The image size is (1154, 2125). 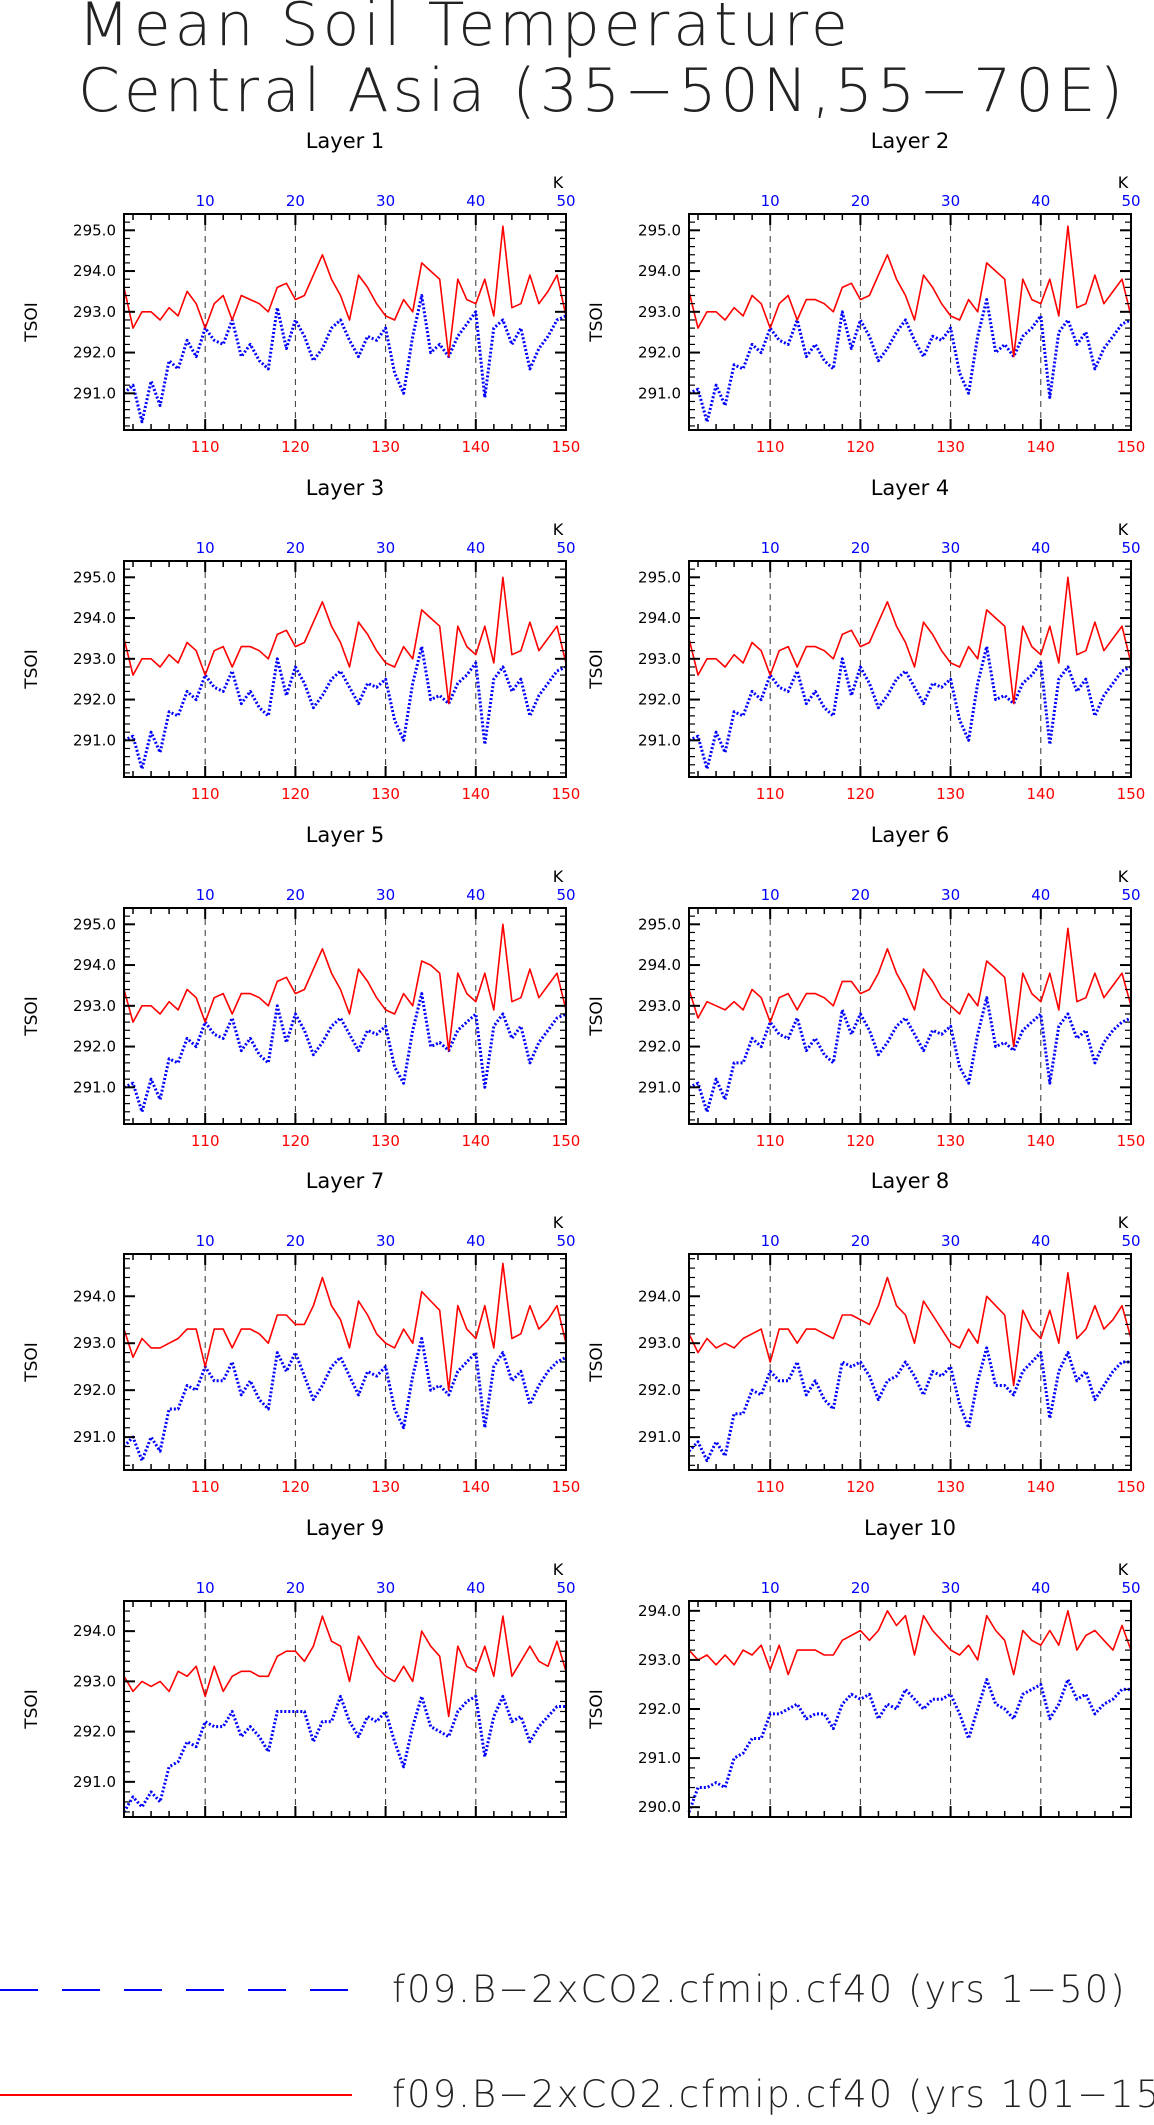 What do you see at coordinates (910, 488) in the screenshot?
I see `panel-title: Layer 4` at bounding box center [910, 488].